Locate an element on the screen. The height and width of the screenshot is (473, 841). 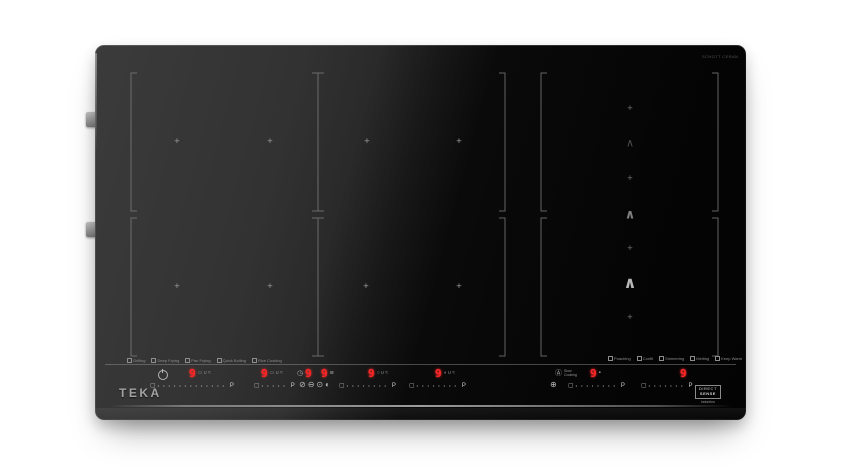
function-label-text: Melting is located at coordinates (703, 358).